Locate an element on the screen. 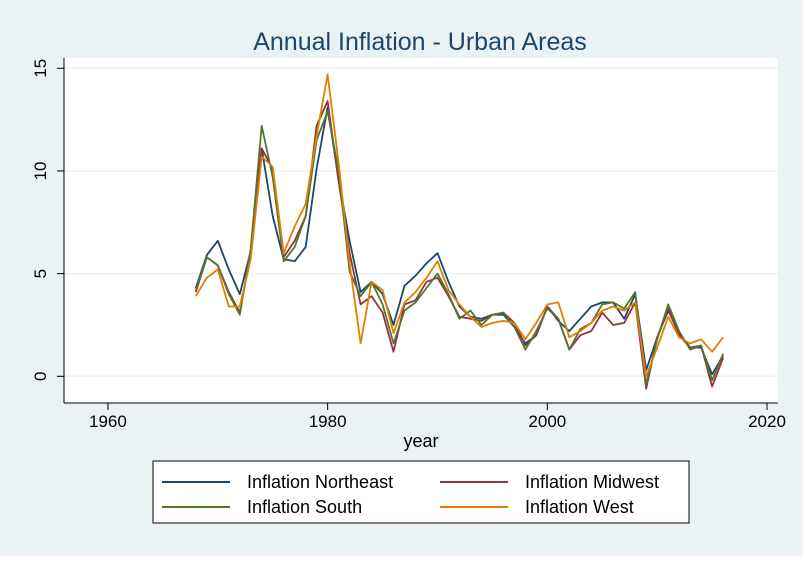 The width and height of the screenshot is (803, 561). x-axis-ticks: 1960 1980 2000 2020 is located at coordinates (437, 417).